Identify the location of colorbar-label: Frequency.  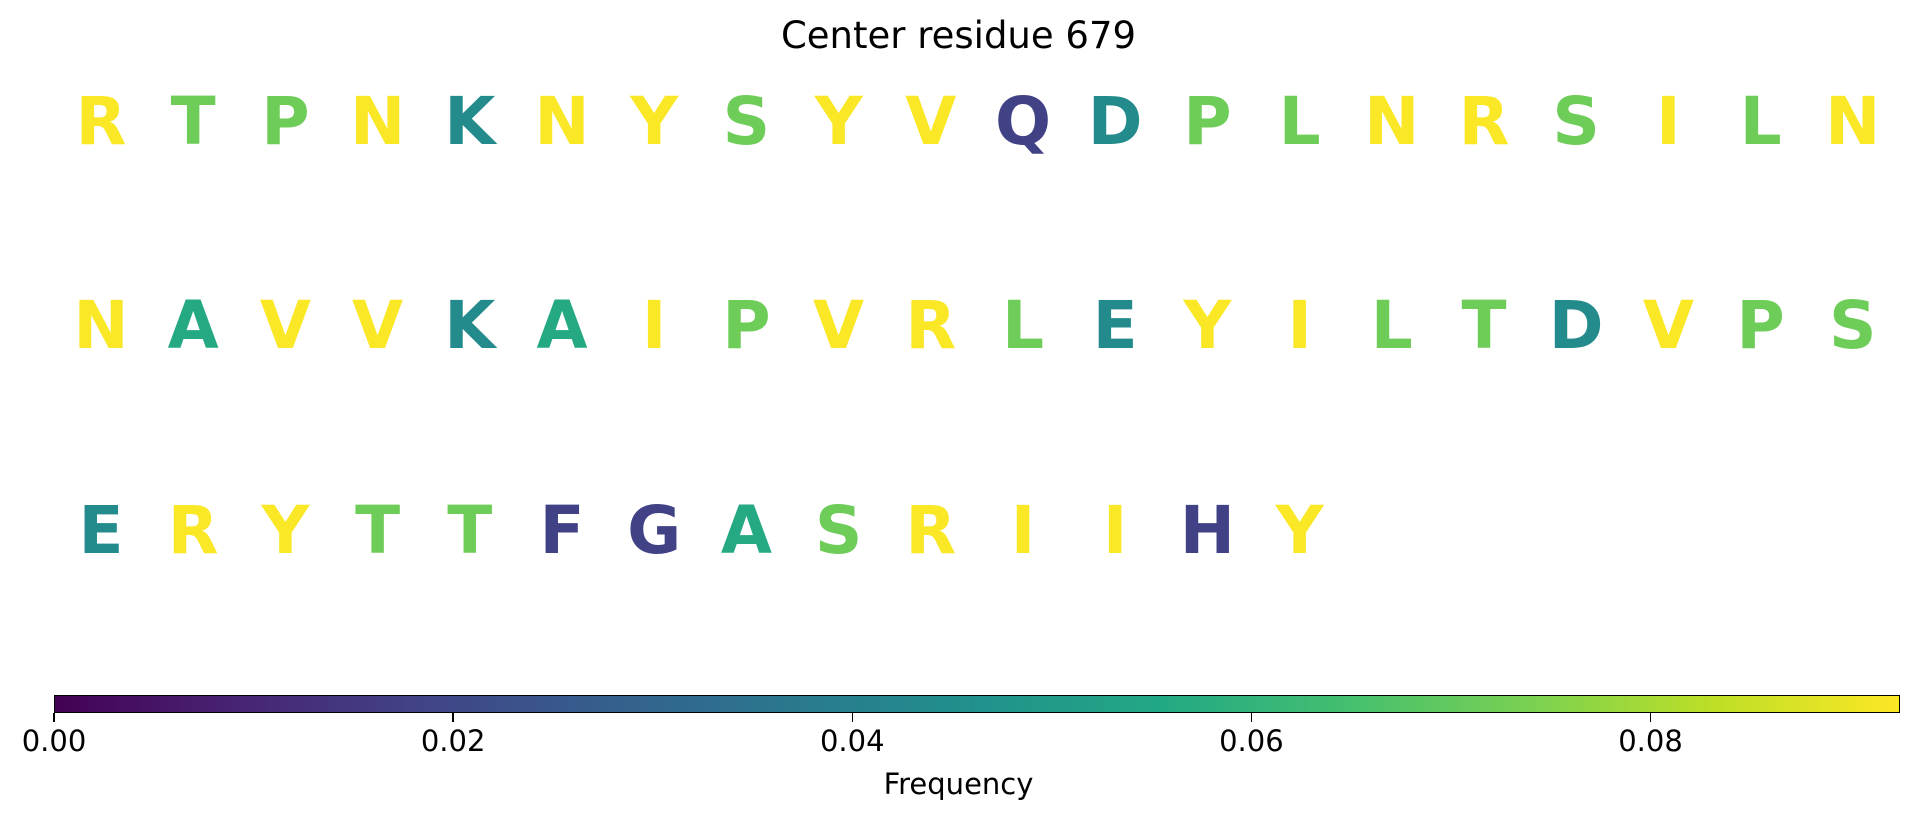
(958, 784).